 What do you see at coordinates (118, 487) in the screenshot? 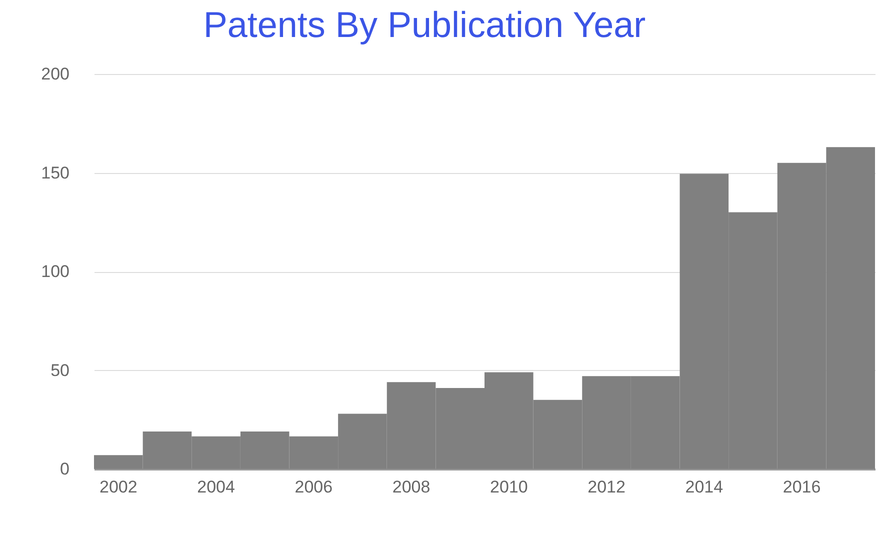
I see `x-tick-label: 2002` at bounding box center [118, 487].